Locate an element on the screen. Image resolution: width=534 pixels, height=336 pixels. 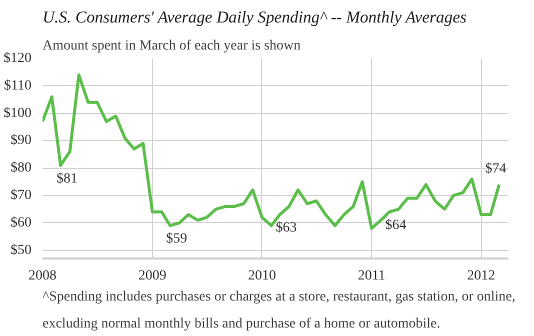
y-tick-label: $50 is located at coordinates (21, 250).